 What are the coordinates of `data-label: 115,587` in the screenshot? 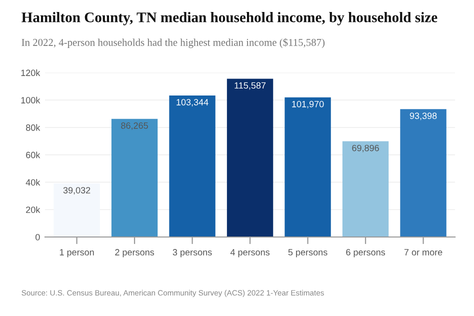 It's located at (250, 86).